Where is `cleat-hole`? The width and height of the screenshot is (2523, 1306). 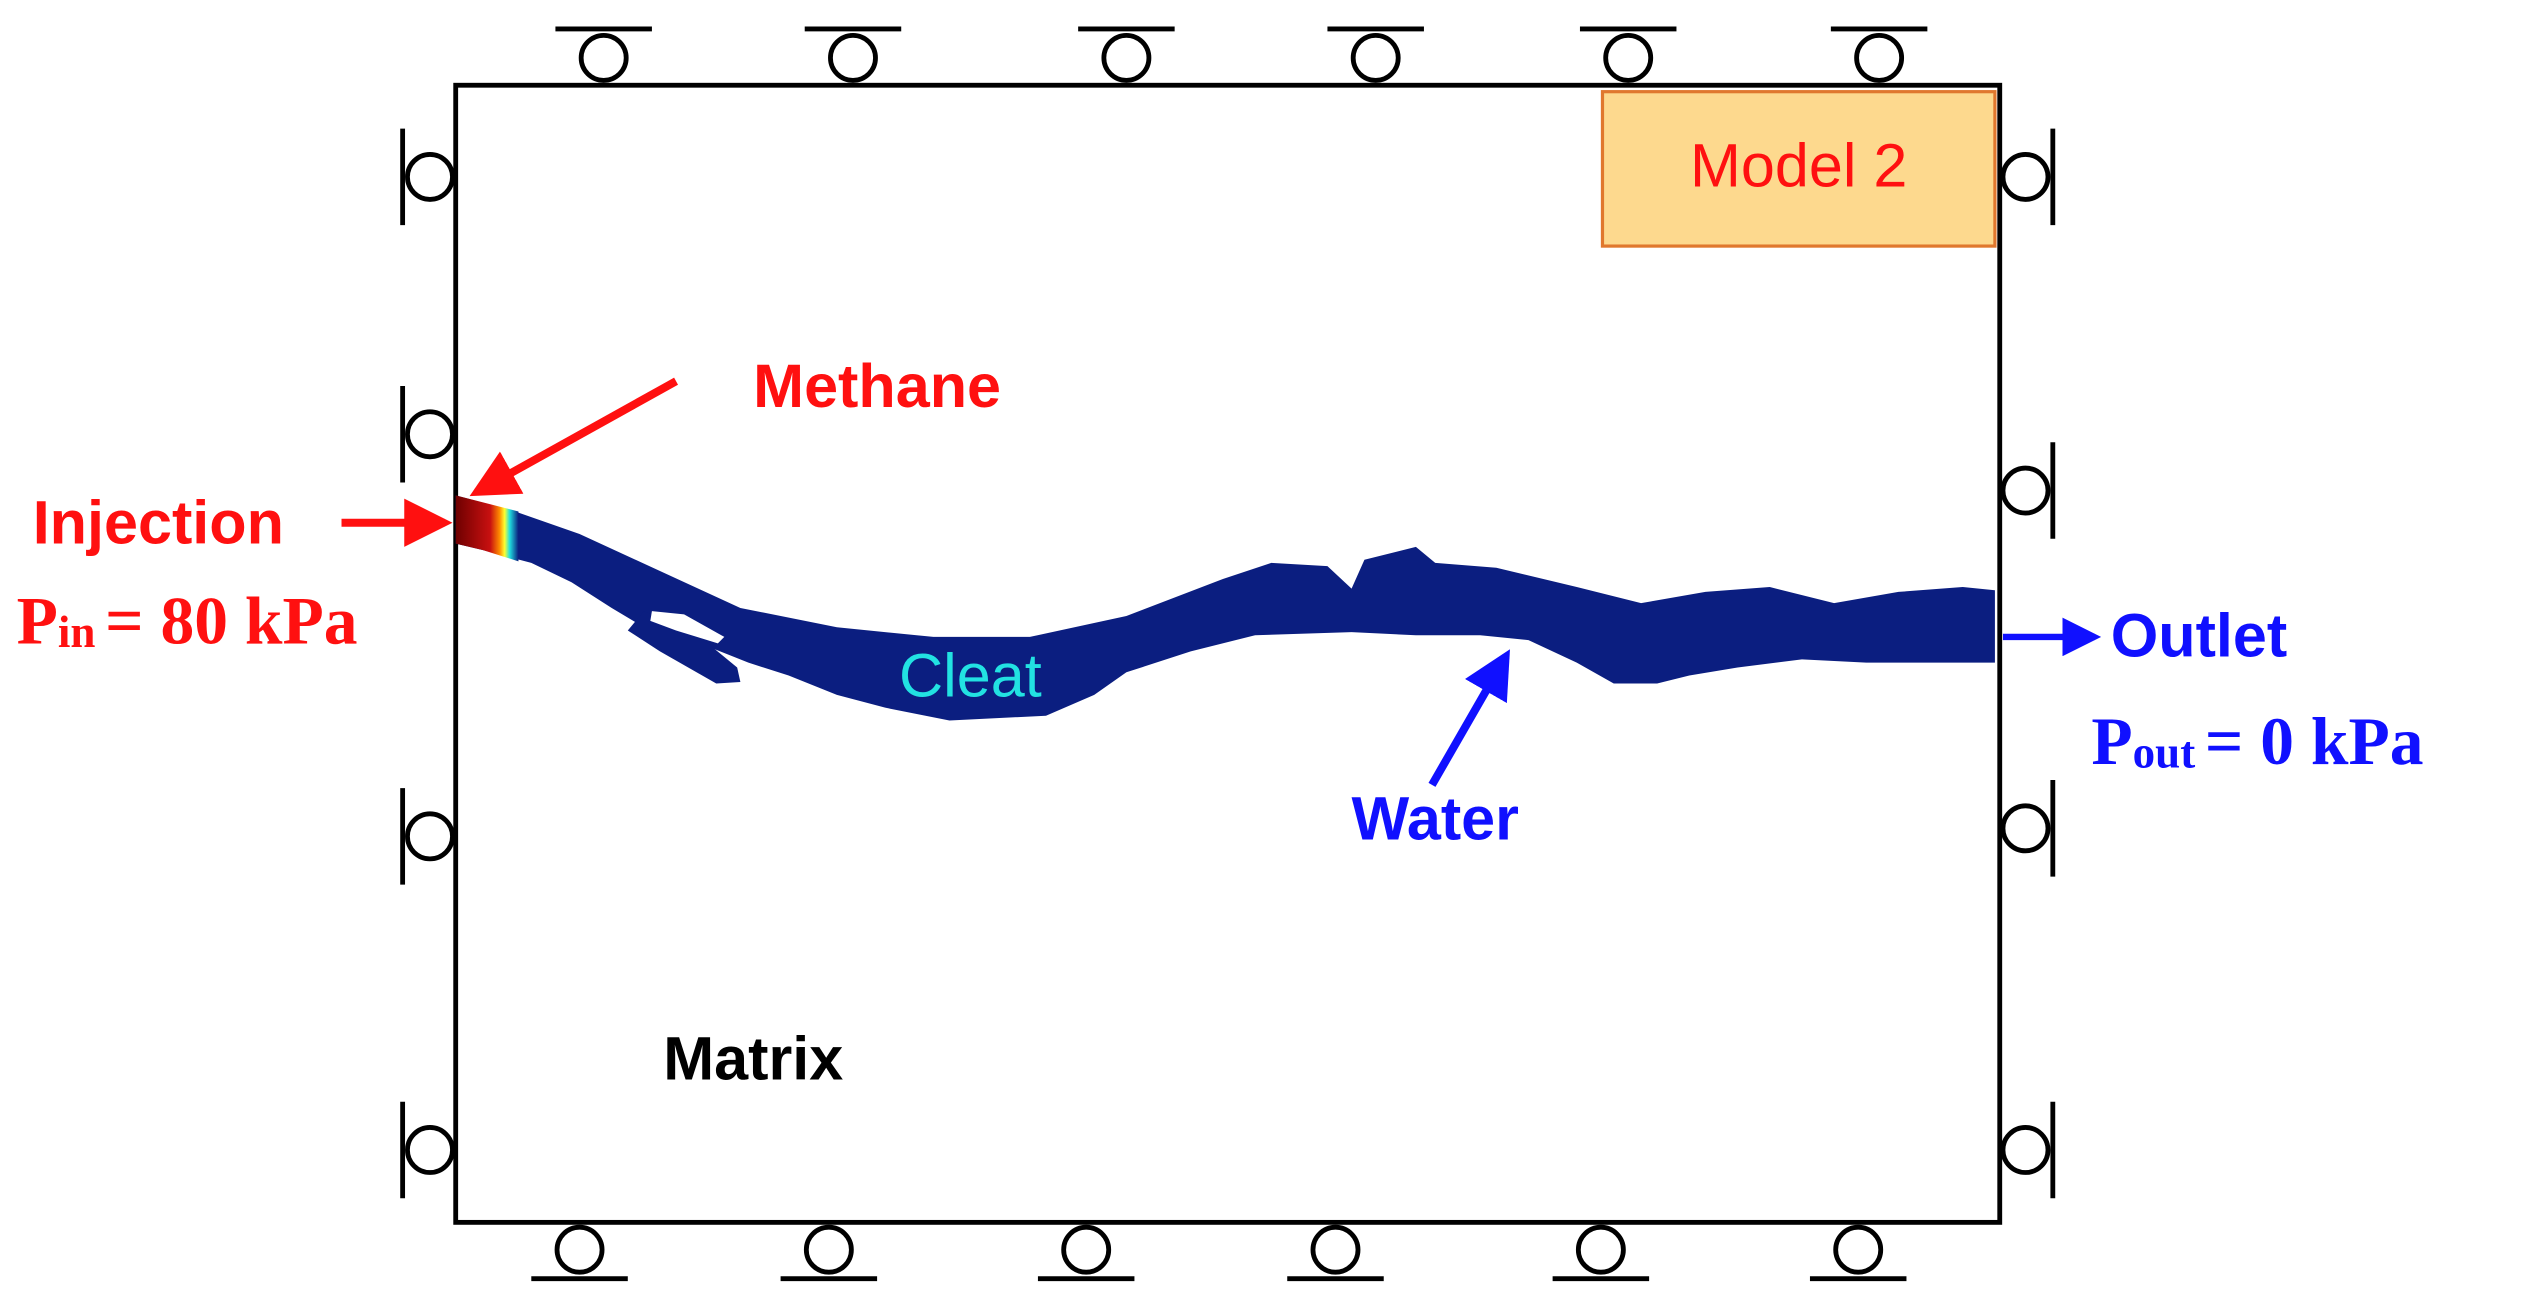 cleat-hole is located at coordinates (687, 627).